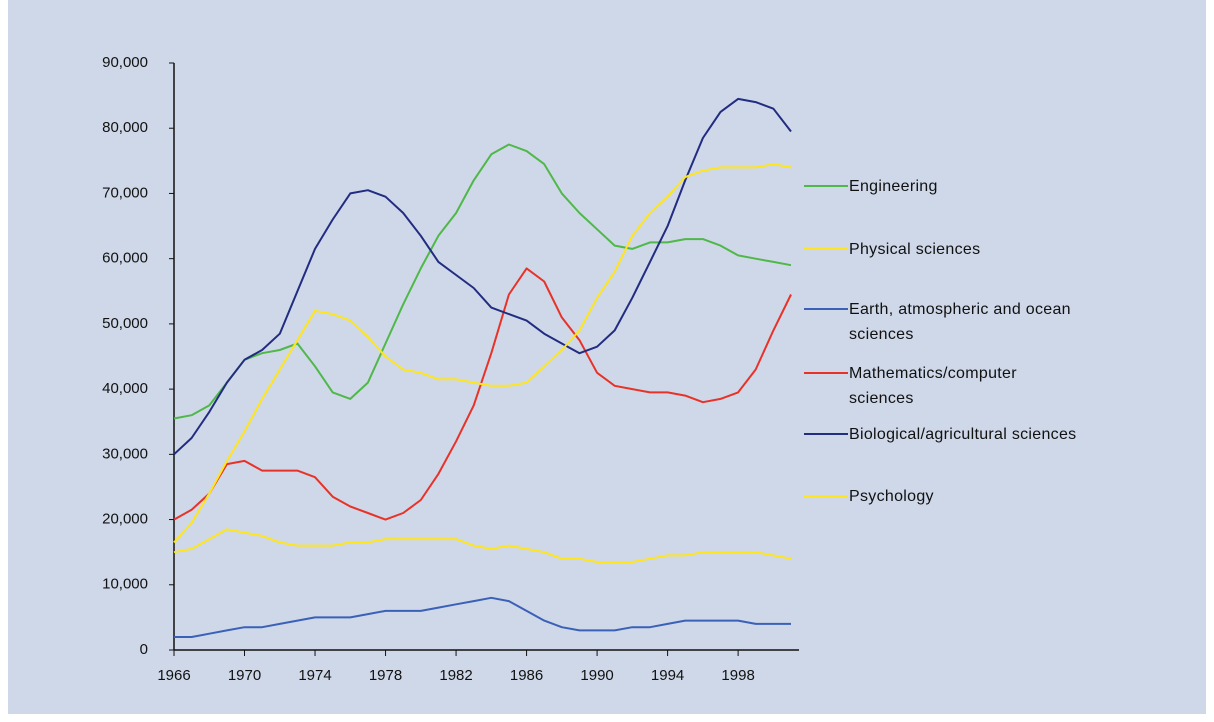 Image resolution: width=1214 pixels, height=722 pixels. What do you see at coordinates (893, 186) in the screenshot?
I see `legend-label: Engineering` at bounding box center [893, 186].